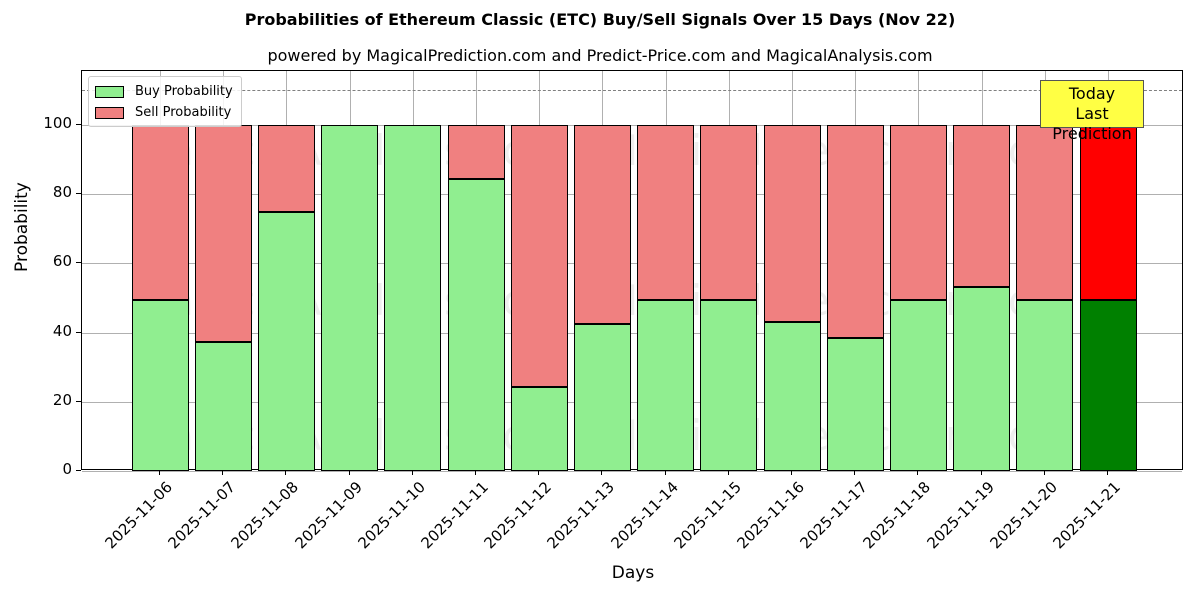  Describe the element at coordinates (454, 515) in the screenshot. I see `x-tick-label: 2025-11-11` at that location.